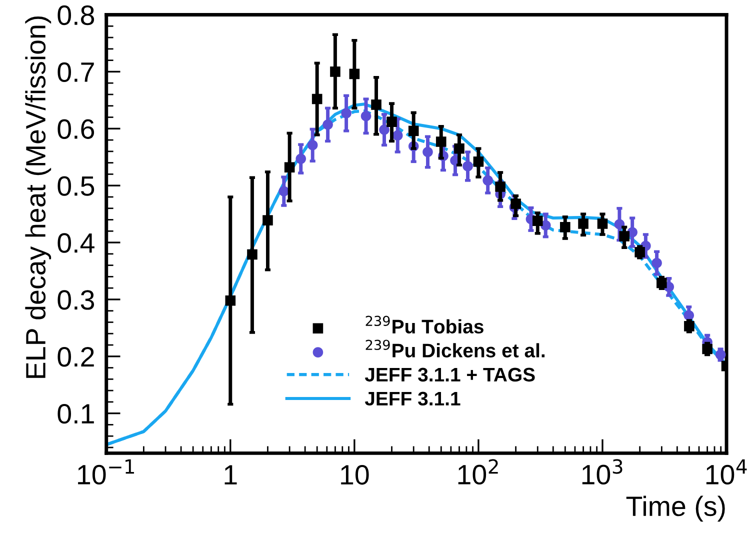 This screenshot has width=749, height=546. I want to click on y-tick-label: 0.3, so click(76, 300).